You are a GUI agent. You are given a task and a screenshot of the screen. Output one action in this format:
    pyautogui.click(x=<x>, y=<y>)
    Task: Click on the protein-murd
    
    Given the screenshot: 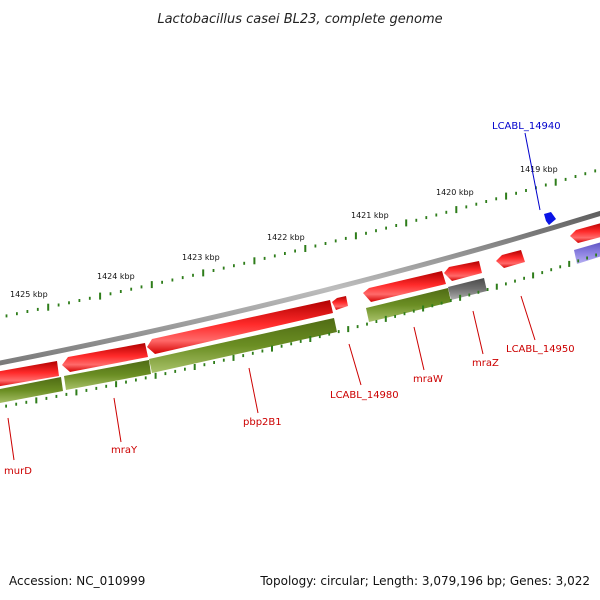 What is the action you would take?
    pyautogui.click(x=31, y=390)
    